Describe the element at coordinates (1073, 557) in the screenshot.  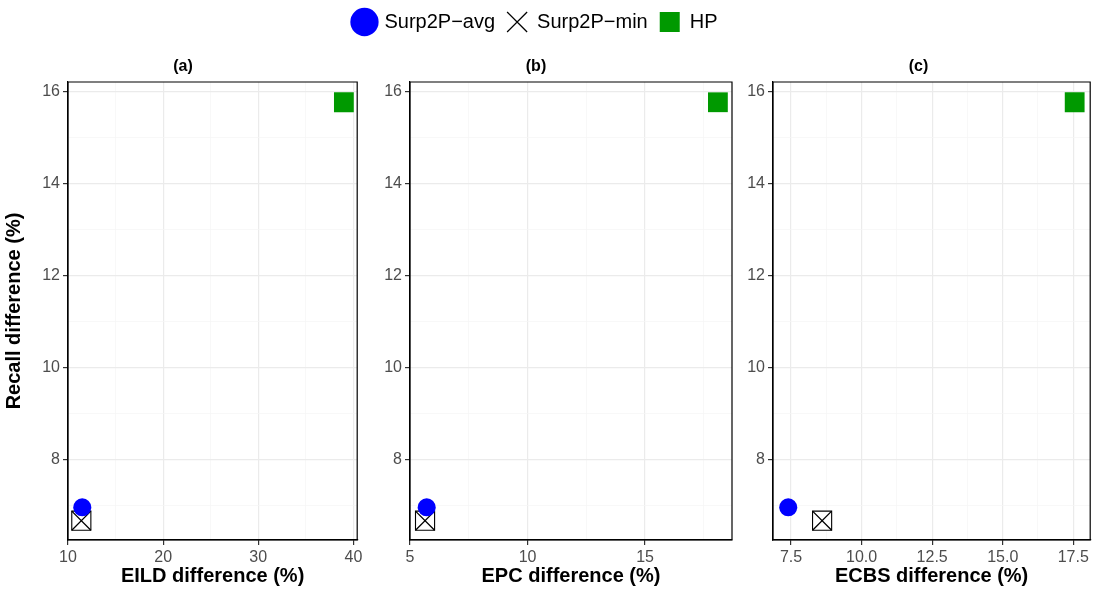
I see `x-tick-label: 17.5` at that location.